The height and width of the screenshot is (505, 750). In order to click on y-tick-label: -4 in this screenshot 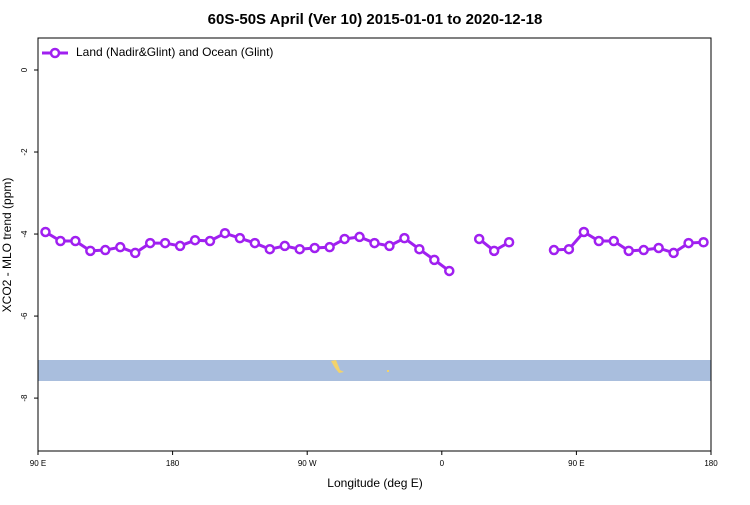, I will do `click(24, 234)`.